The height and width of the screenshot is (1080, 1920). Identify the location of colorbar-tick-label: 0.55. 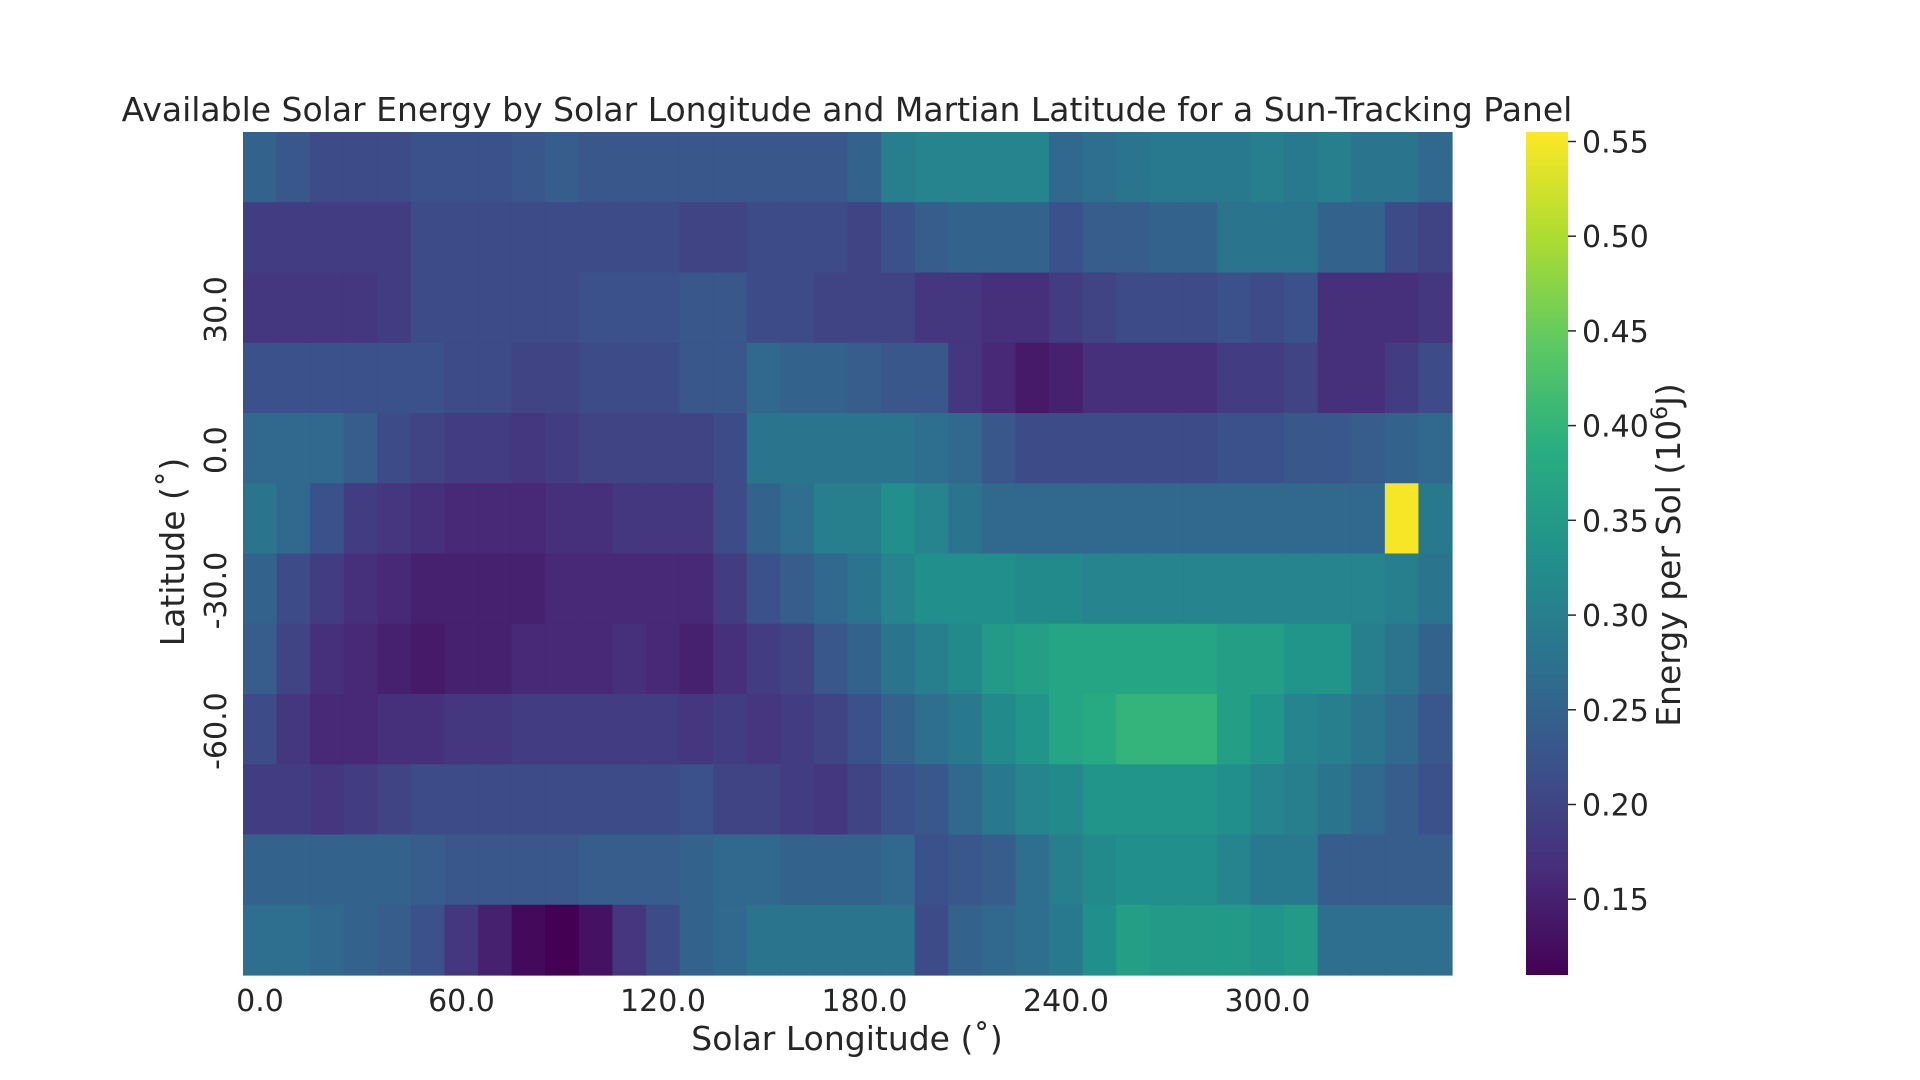
(1615, 143).